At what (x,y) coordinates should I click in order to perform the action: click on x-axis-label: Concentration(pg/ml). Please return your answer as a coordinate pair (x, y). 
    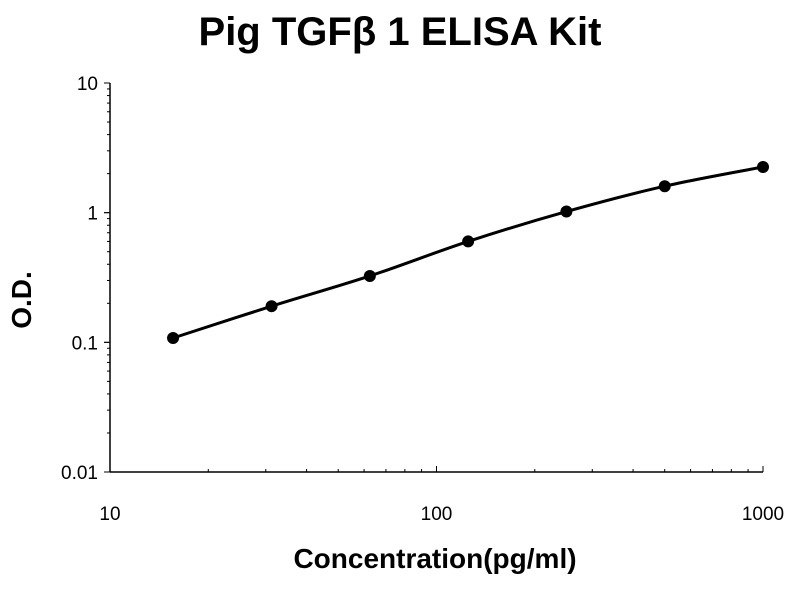
    Looking at the image, I should click on (435, 558).